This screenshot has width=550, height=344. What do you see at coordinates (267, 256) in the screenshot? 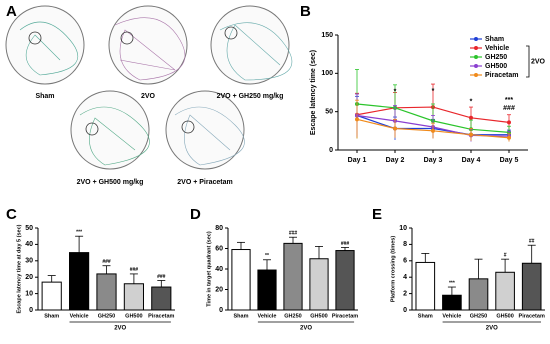
I see `significance: **` at bounding box center [267, 256].